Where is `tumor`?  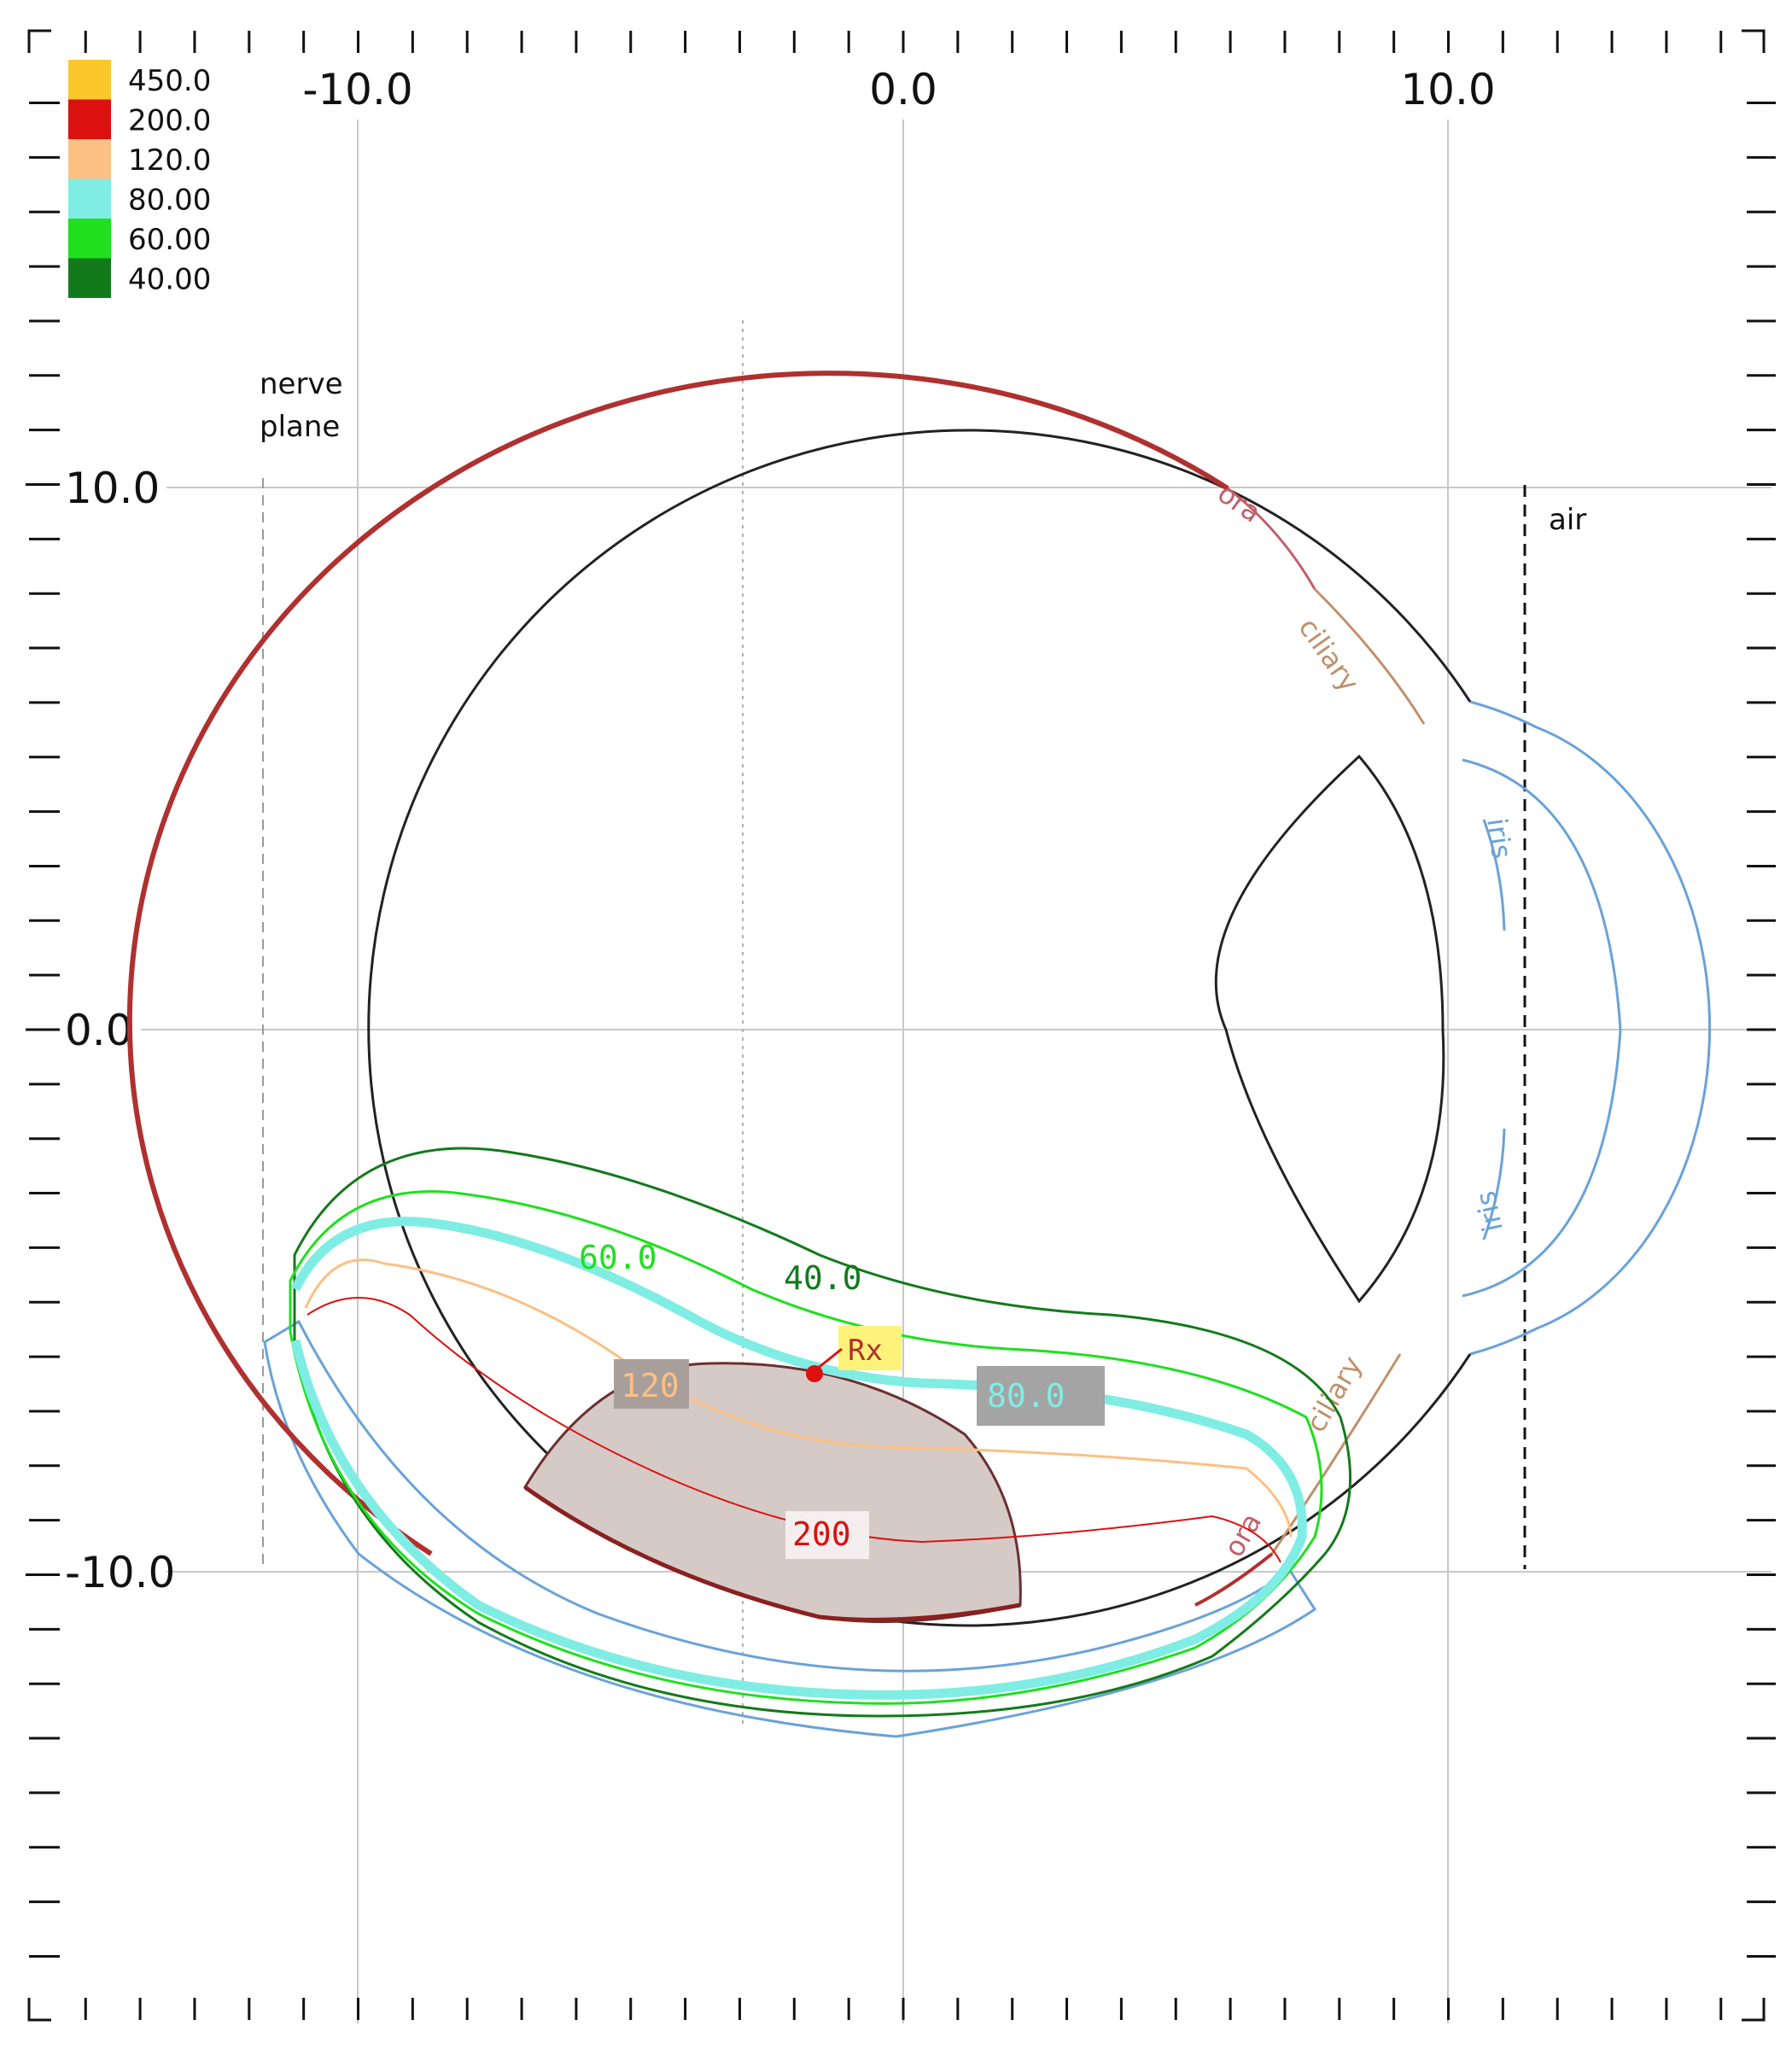
tumor is located at coordinates (772, 1493).